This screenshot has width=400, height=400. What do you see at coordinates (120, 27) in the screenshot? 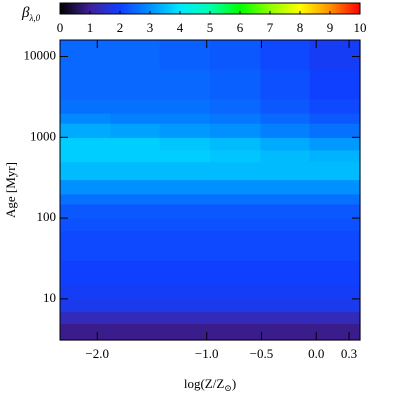
I see `colorbar-tick-label: 2` at bounding box center [120, 27].